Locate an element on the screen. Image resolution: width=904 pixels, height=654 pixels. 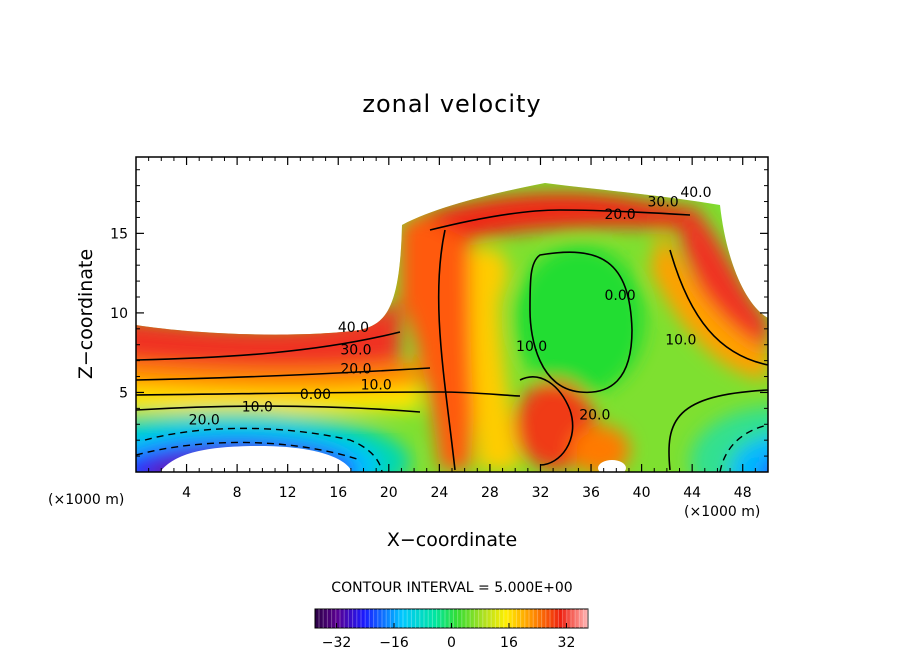
x-tick-label: 44 is located at coordinates (692, 493).